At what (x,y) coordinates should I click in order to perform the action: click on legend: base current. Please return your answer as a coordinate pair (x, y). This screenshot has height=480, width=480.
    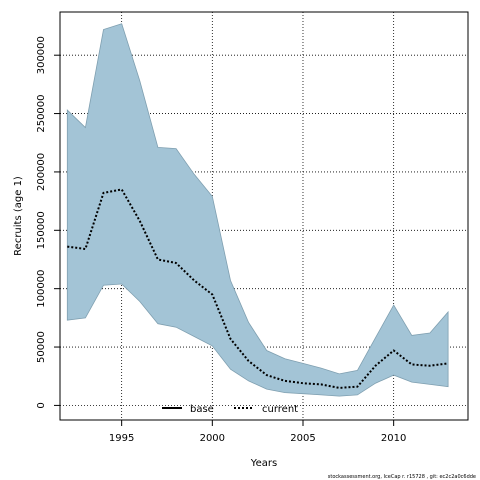
    Looking at the image, I should click on (230, 409).